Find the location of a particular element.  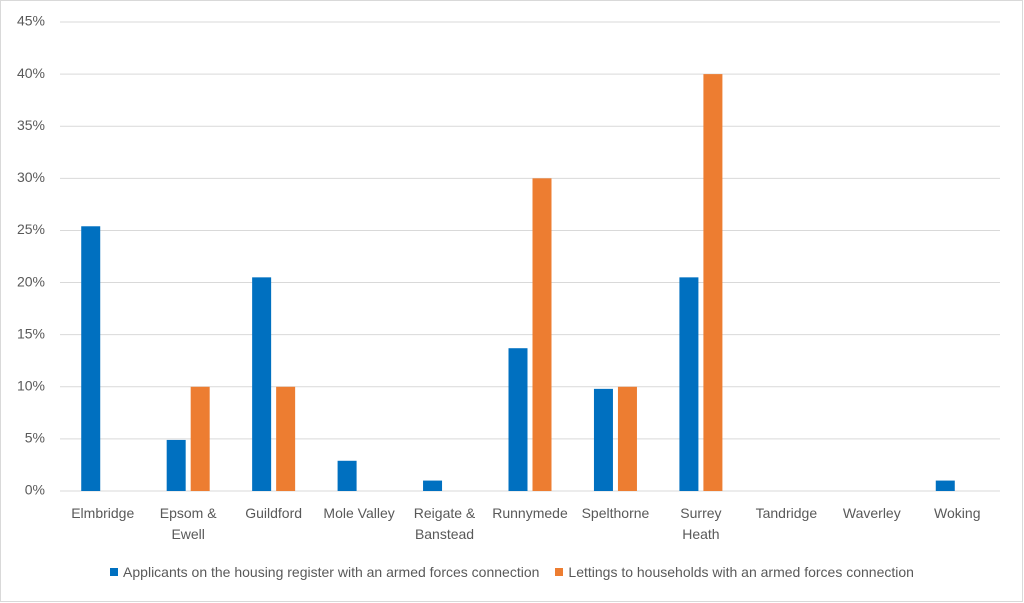

x-tick-label: Epsom & Ewell is located at coordinates (188, 523).